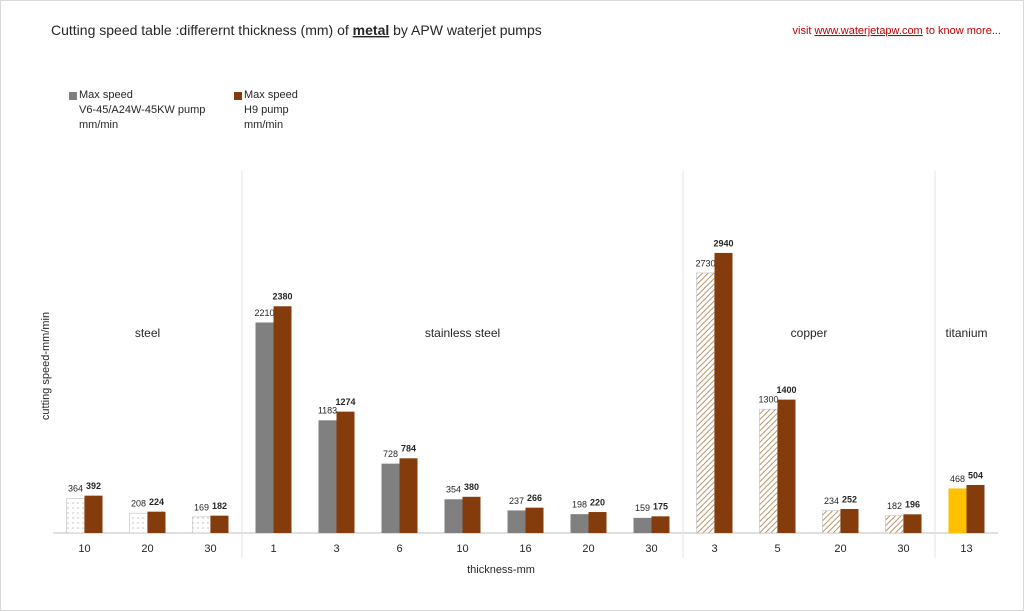 This screenshot has height=611, width=1024. Describe the element at coordinates (525, 549) in the screenshot. I see `x-tick-label: 16` at that location.